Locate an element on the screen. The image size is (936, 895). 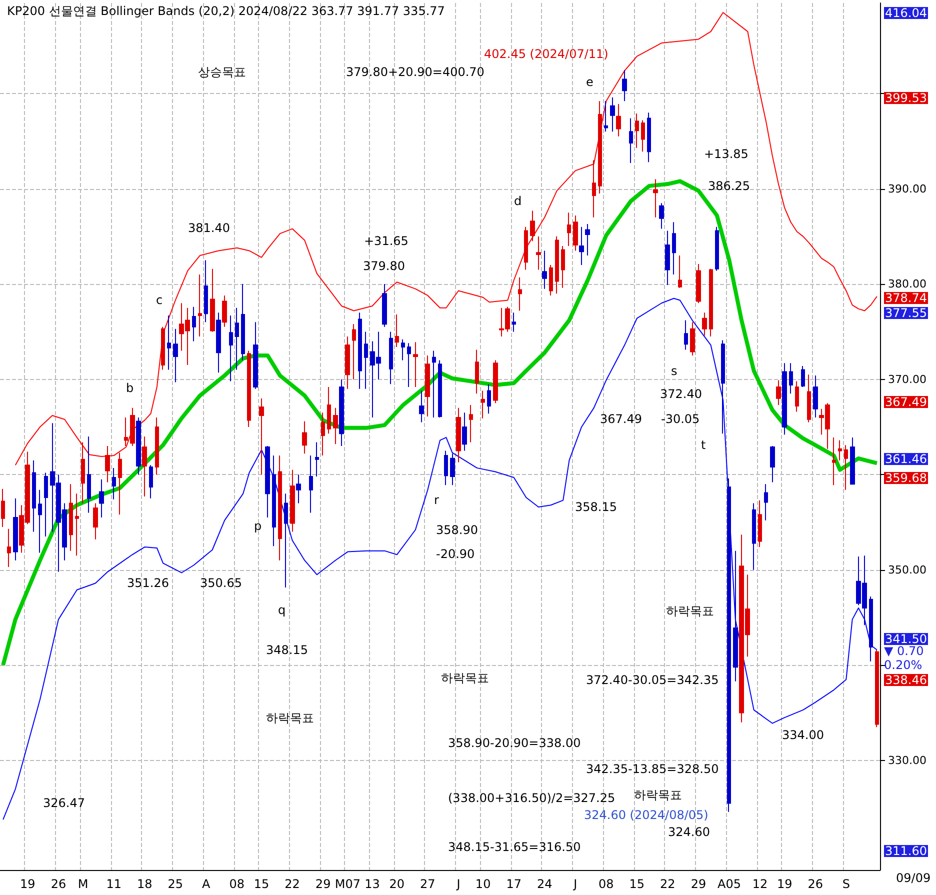
x-tick-label: M07 is located at coordinates (347, 884).